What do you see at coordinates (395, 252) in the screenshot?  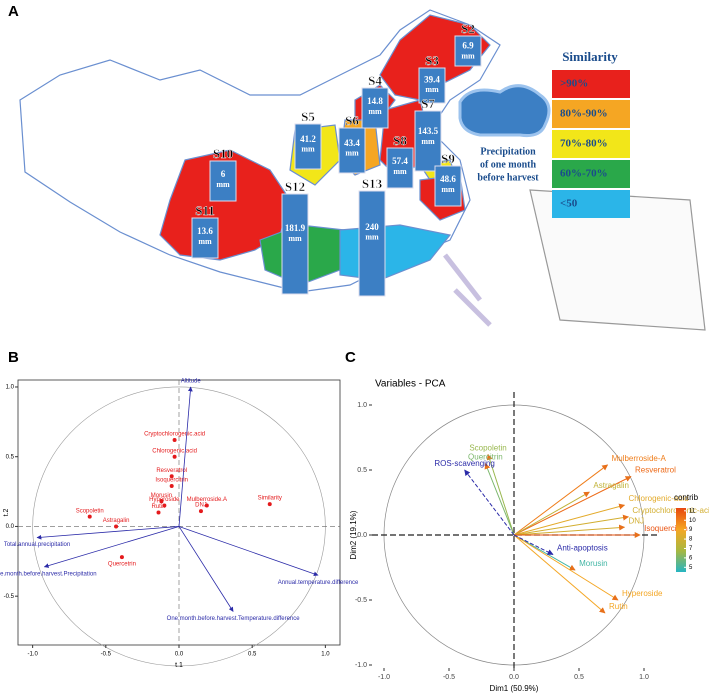 I see `region` at bounding box center [395, 252].